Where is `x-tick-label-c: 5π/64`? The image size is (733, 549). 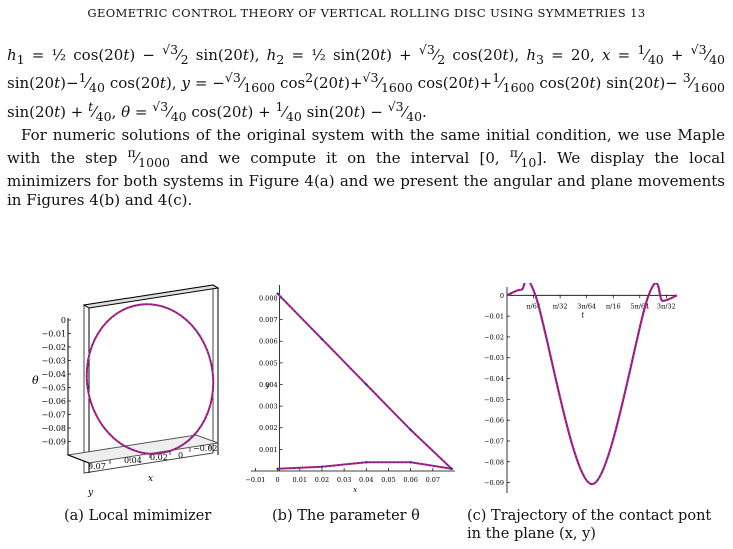 x-tick-label-c: 5π/64 is located at coordinates (639, 306).